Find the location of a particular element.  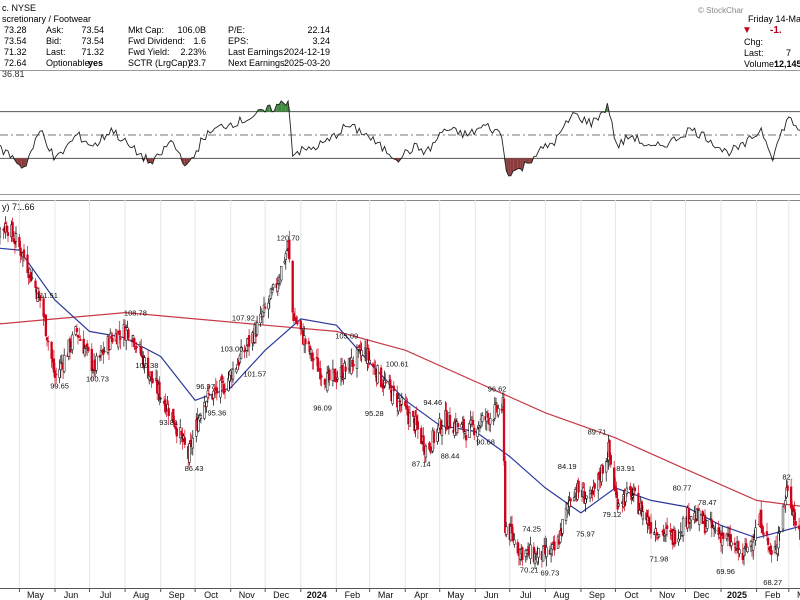

last-earnings-label: Last Earnings: is located at coordinates (257, 52).